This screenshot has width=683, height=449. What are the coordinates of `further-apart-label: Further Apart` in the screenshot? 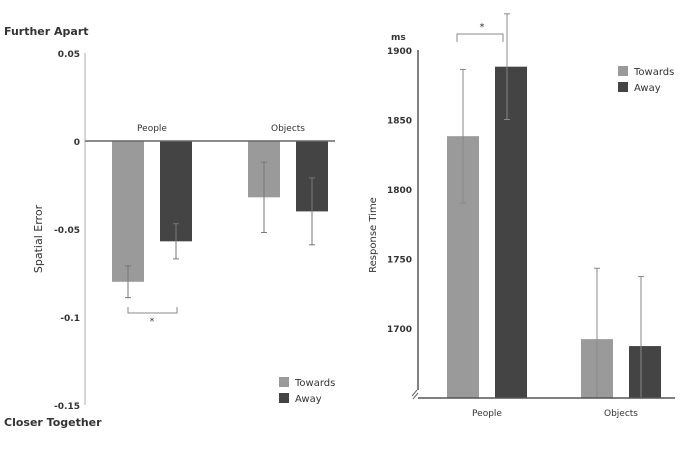 It's located at (46, 31).